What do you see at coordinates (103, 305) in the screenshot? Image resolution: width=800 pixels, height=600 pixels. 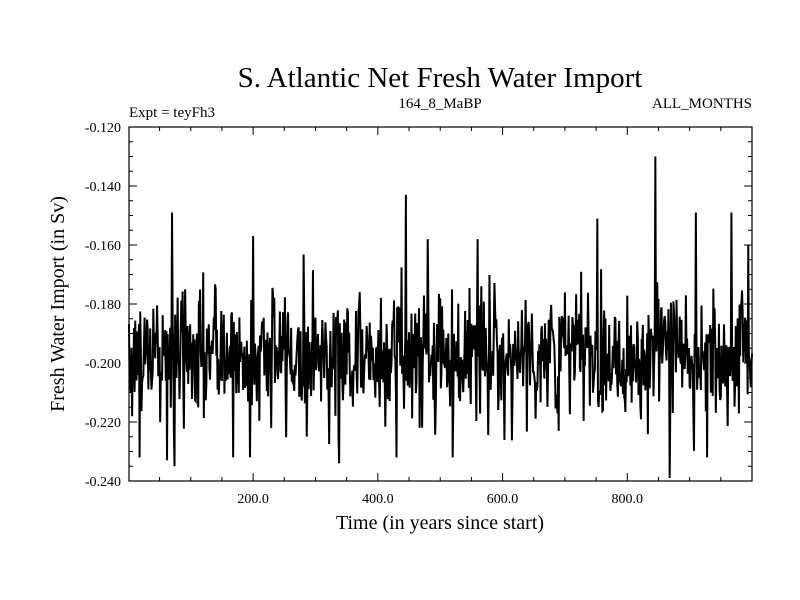 I see `y-tick-label: -0.180` at bounding box center [103, 305].